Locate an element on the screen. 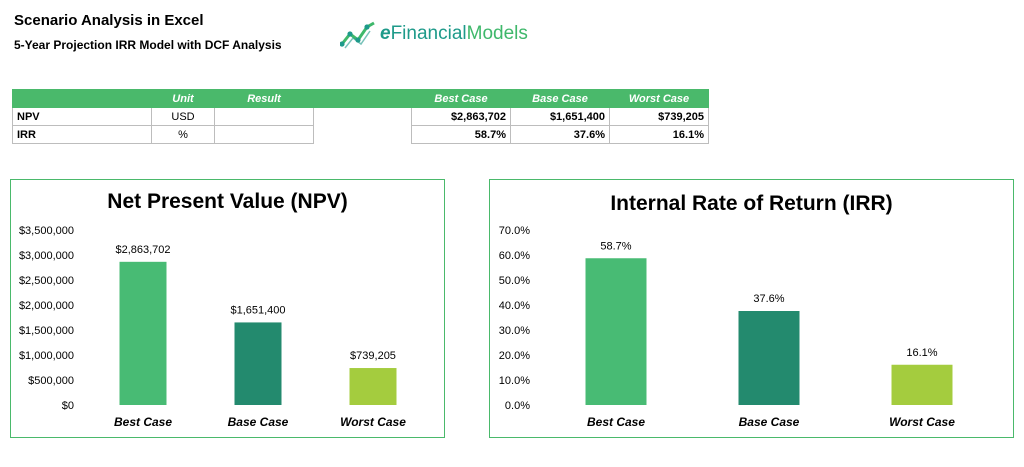  irr-data-label: 37.6% is located at coordinates (768, 299).